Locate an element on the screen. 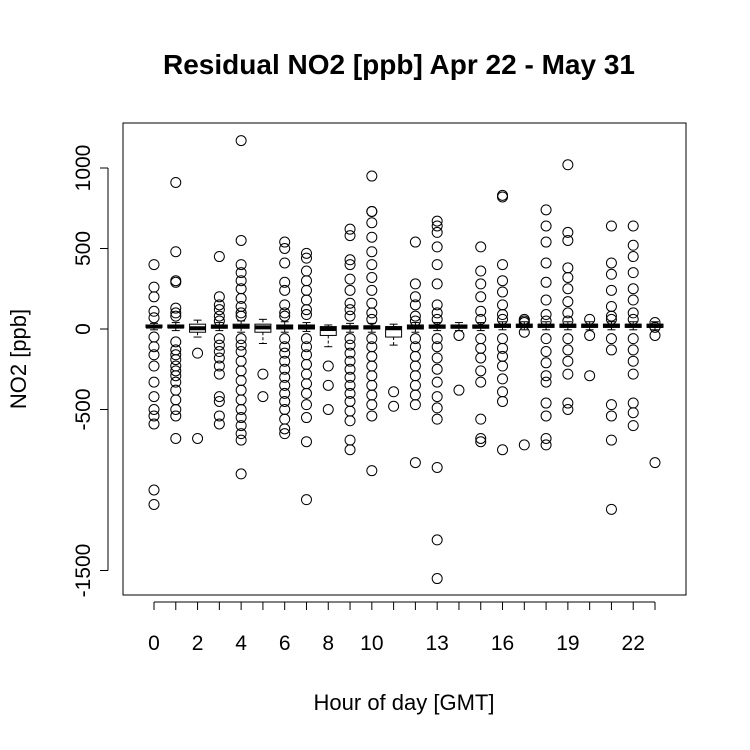 Image resolution: width=750 pixels, height=750 pixels. x-axis: 0 2 4 6 8 10 13 16 19 22 is located at coordinates (402, 628).